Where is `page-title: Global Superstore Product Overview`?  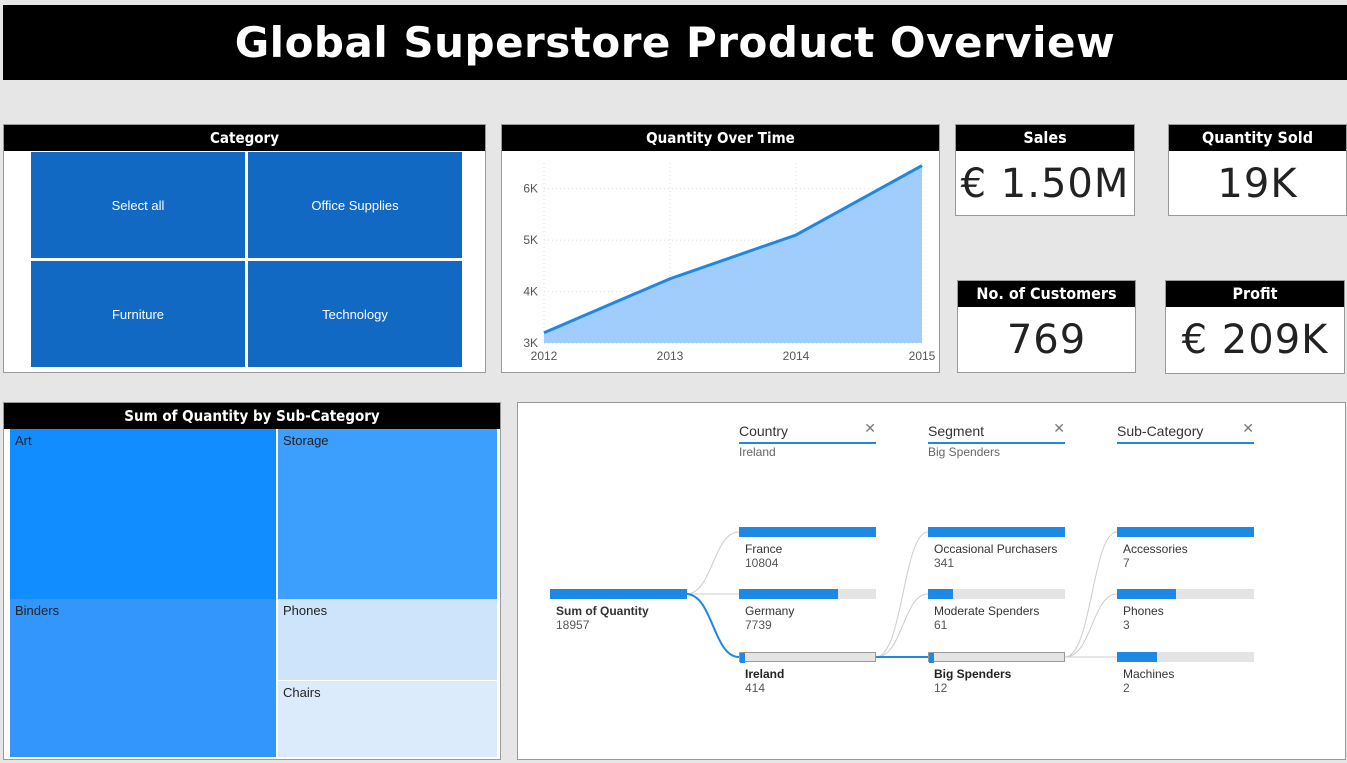
page-title: Global Superstore Product Overview is located at coordinates (675, 42).